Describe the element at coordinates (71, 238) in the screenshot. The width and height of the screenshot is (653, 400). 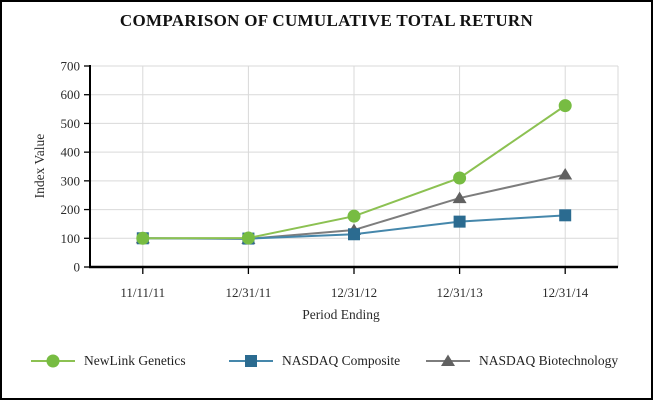
I see `y-tick-label: 100` at that location.